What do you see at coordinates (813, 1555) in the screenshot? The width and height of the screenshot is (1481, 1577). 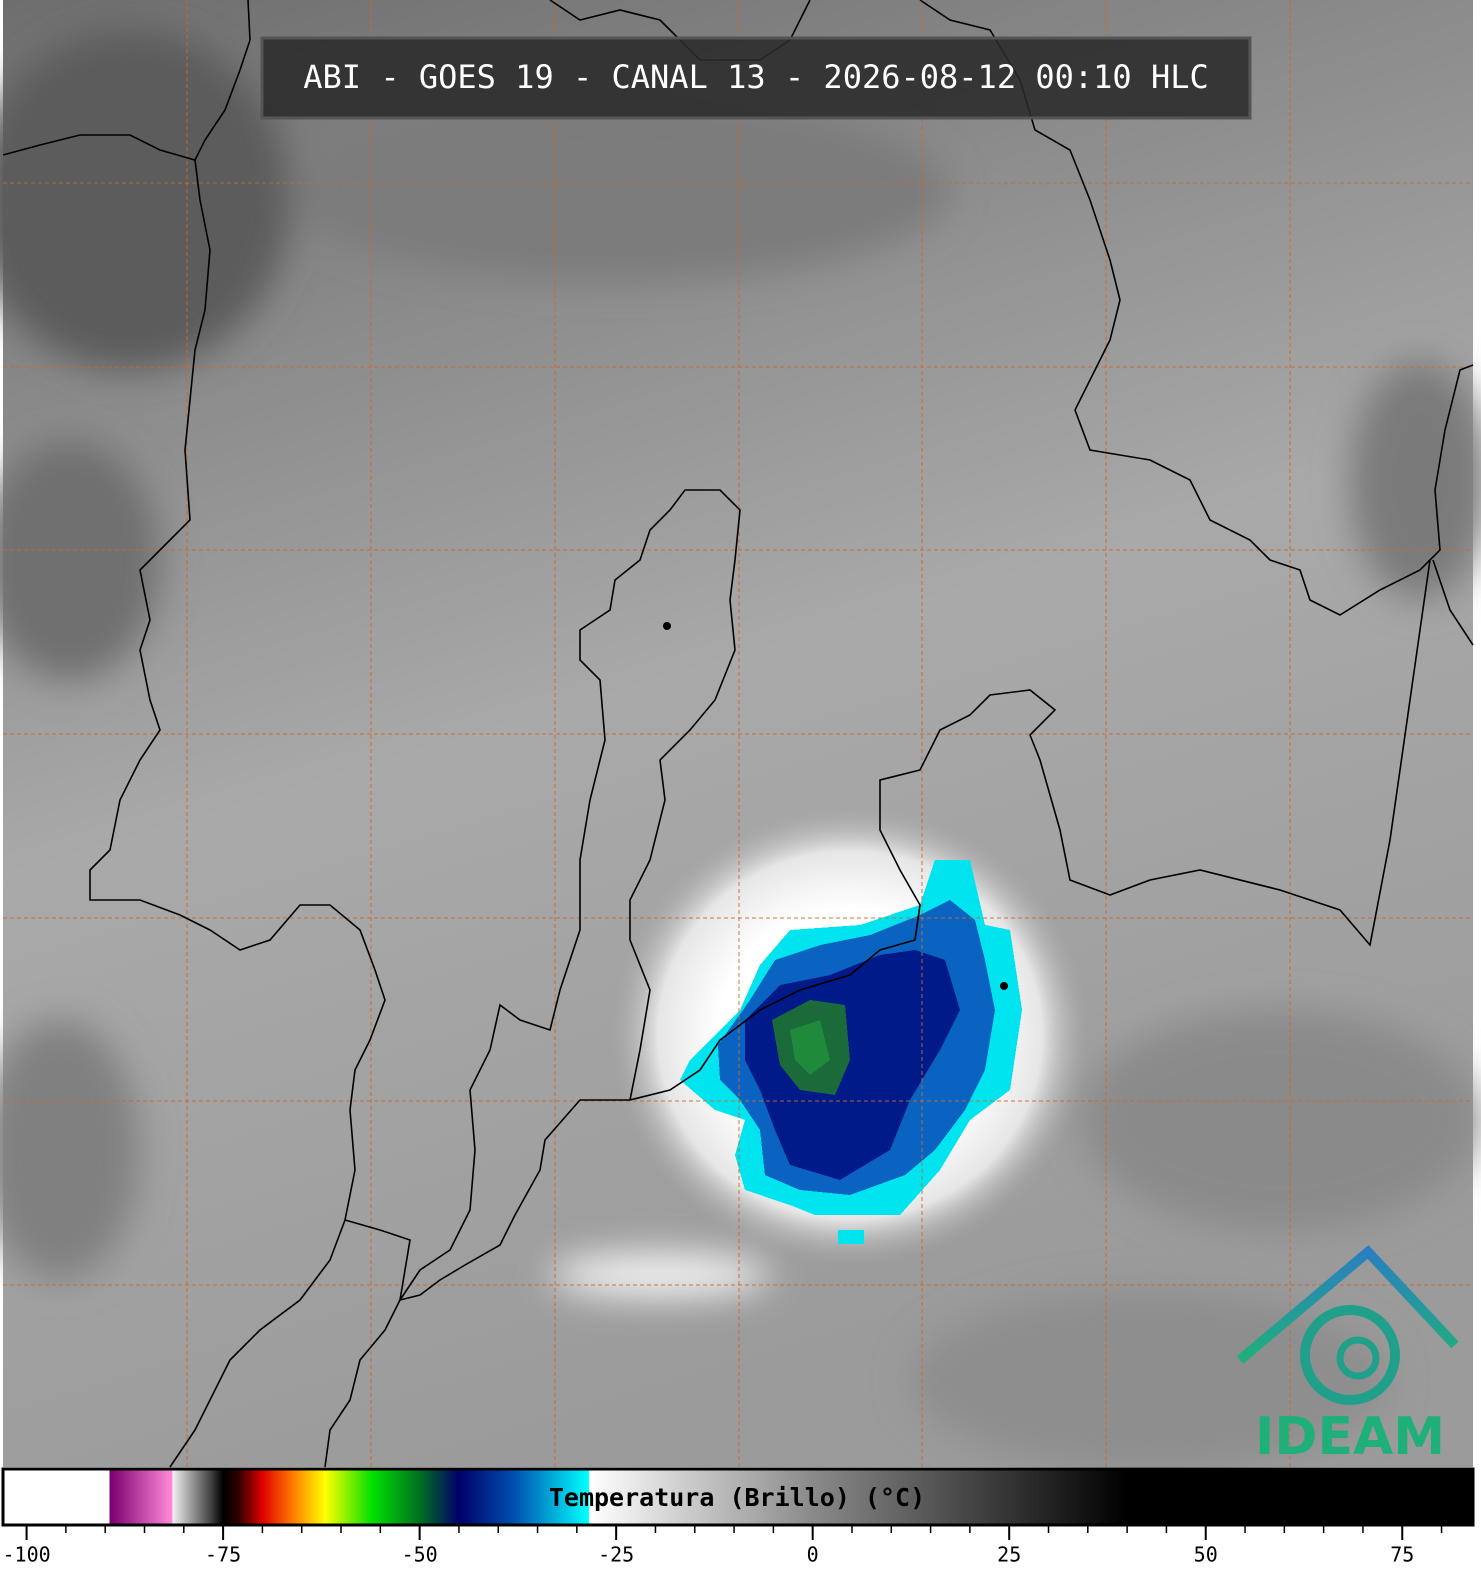 I see `tick-label: 0` at bounding box center [813, 1555].